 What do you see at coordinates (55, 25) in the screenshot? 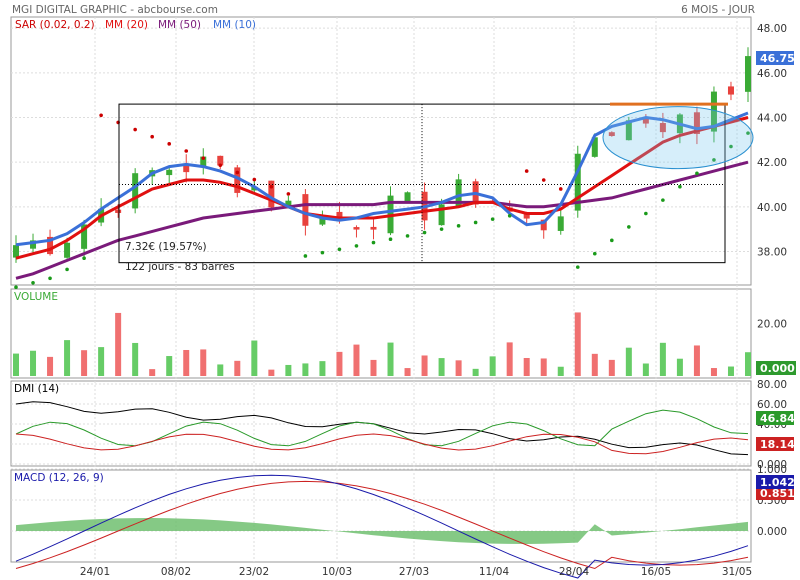
I see `legend-sar: SAR (0.02, 0.2)` at bounding box center [55, 25].